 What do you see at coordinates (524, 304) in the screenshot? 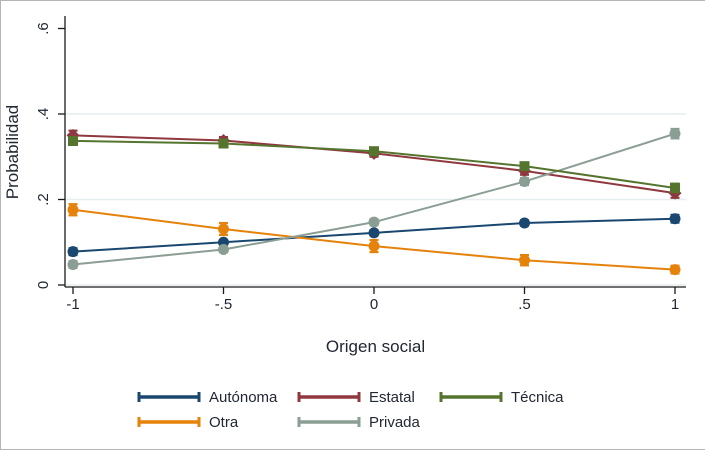
I see `x-tick-label: .5` at bounding box center [524, 304].